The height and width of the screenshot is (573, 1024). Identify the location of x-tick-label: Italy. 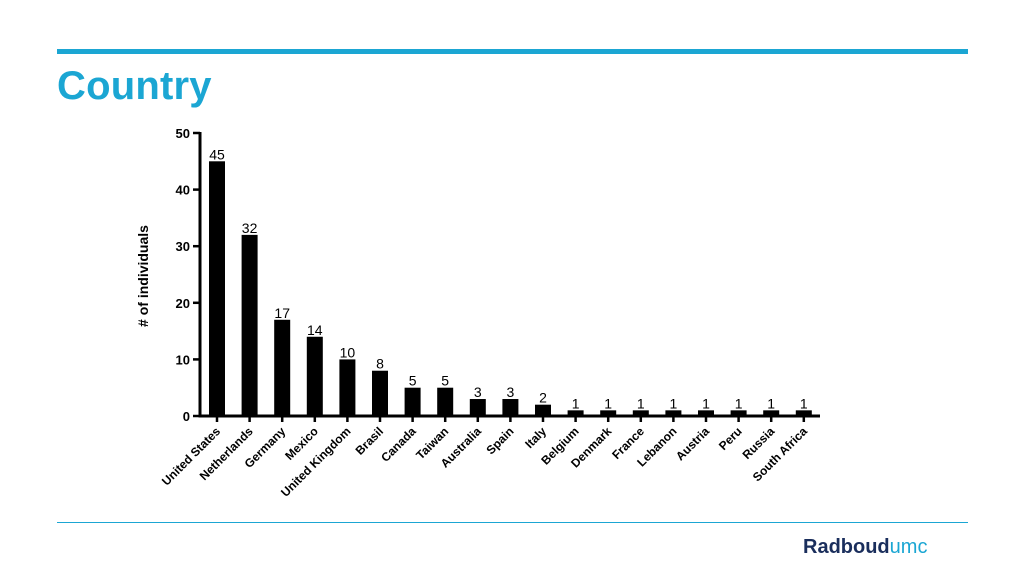
(535, 437).